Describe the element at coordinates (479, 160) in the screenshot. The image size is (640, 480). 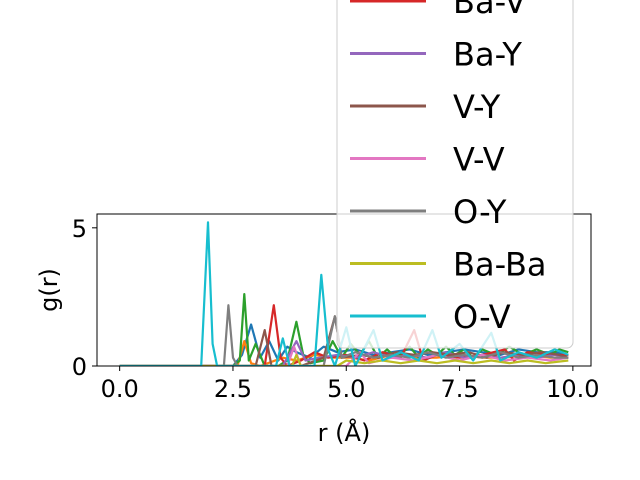
I see `legend-label: V-V` at that location.